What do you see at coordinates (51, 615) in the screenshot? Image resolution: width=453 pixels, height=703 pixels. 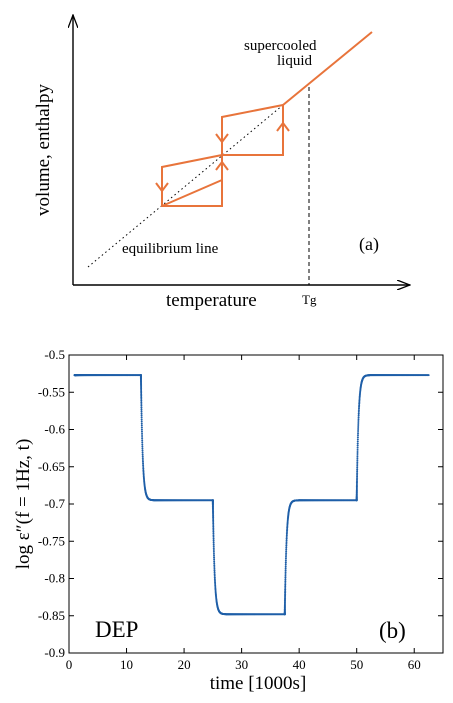 I see `y-tick-label: -0.85` at bounding box center [51, 615].